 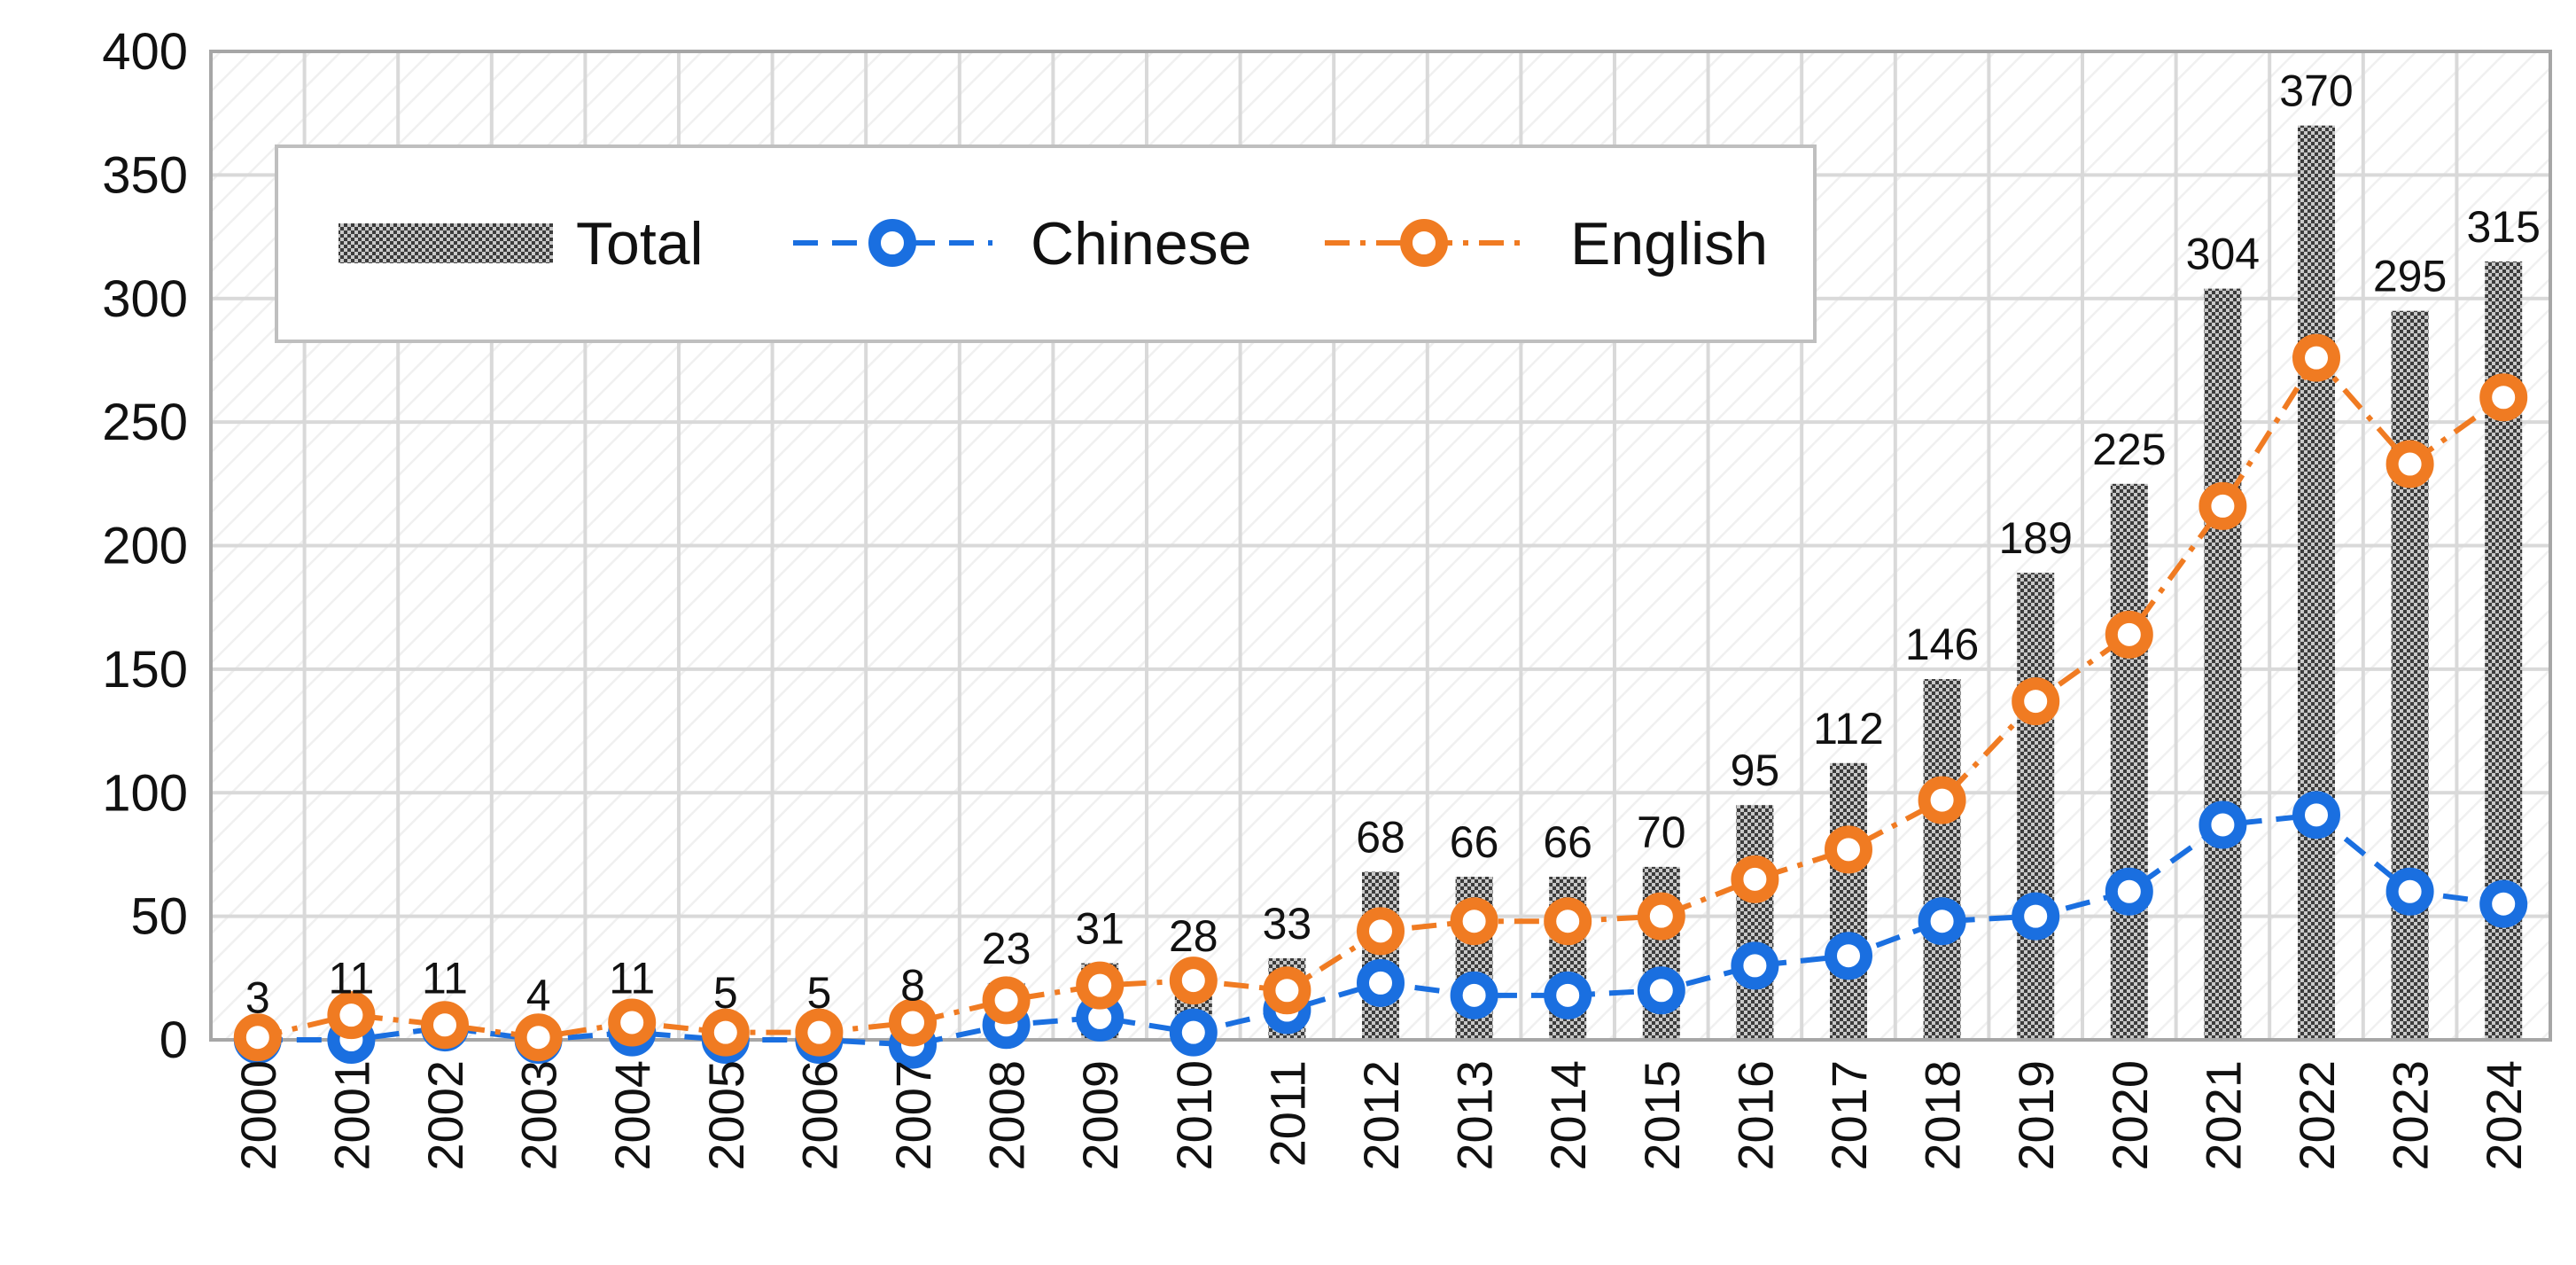 What do you see at coordinates (726, 1115) in the screenshot?
I see `x-tick-label-2005: 2005` at bounding box center [726, 1115].